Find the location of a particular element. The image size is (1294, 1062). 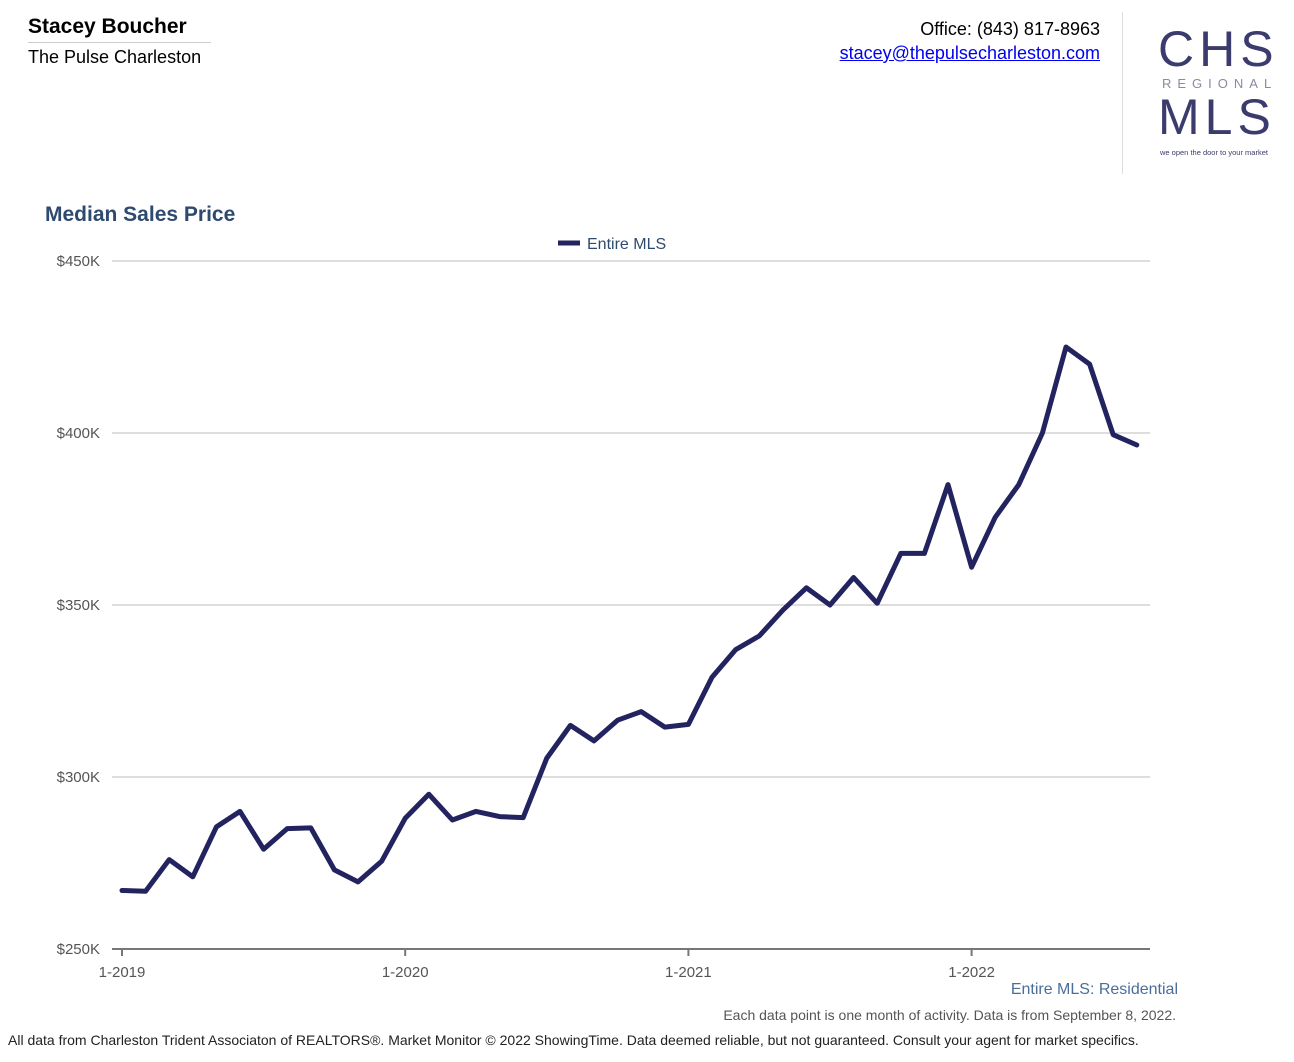

y-tick-label: $350K is located at coordinates (78, 605).